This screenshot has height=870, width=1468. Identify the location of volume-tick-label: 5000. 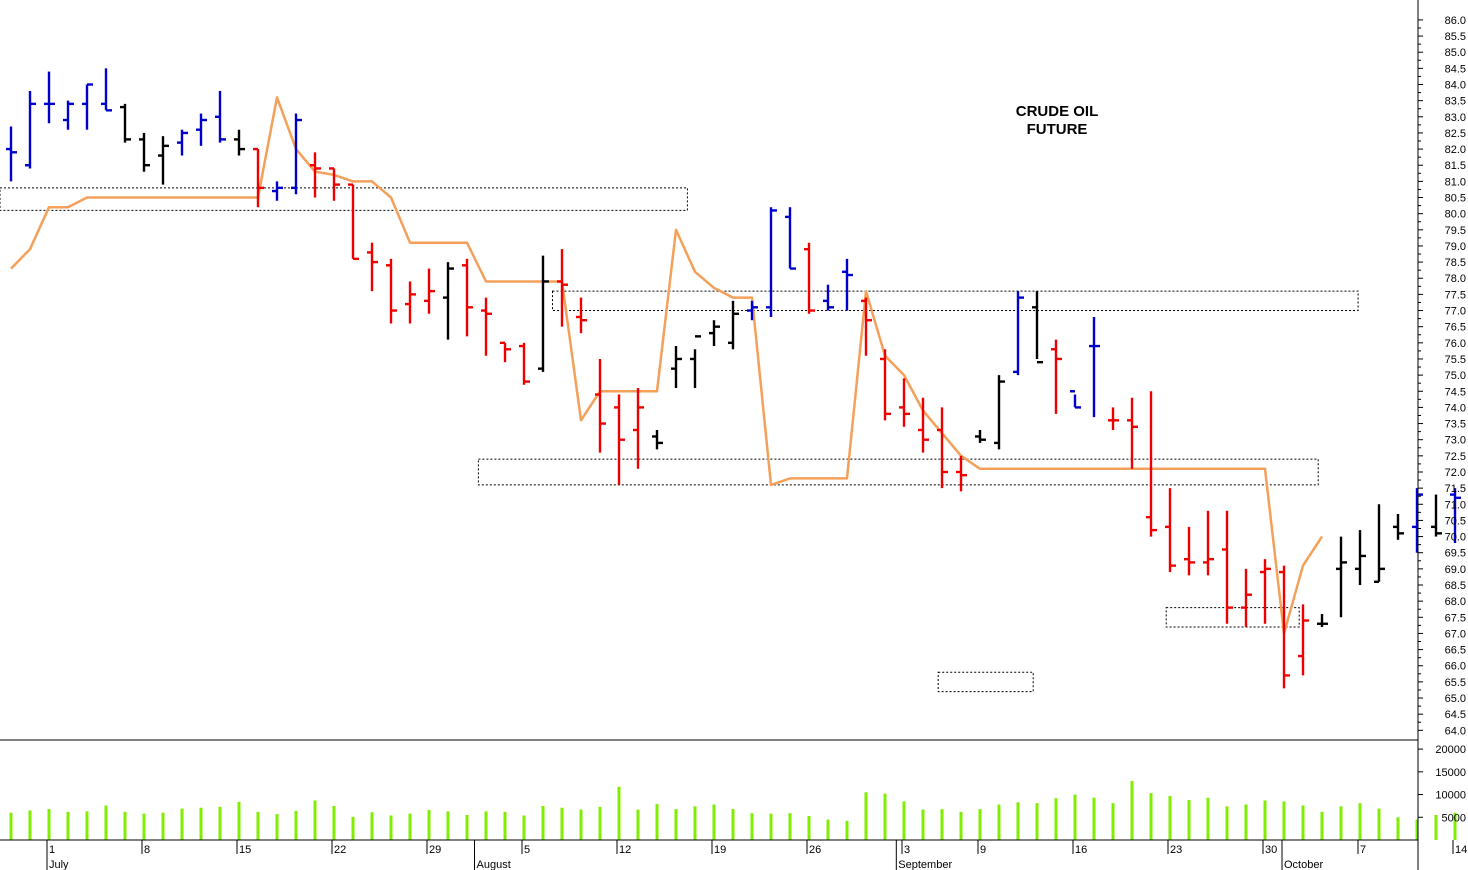
(1454, 818).